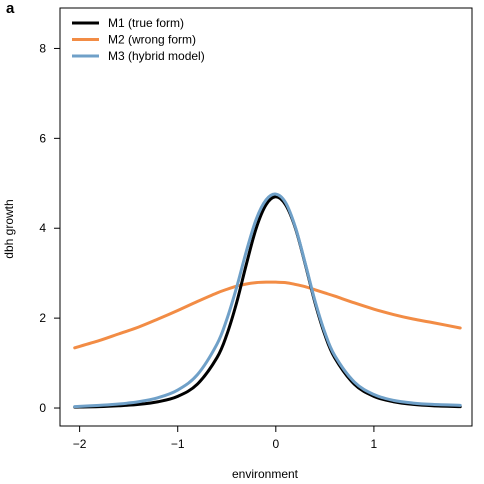 The height and width of the screenshot is (484, 484). Describe the element at coordinates (374, 444) in the screenshot. I see `x-tick-label: 1` at that location.